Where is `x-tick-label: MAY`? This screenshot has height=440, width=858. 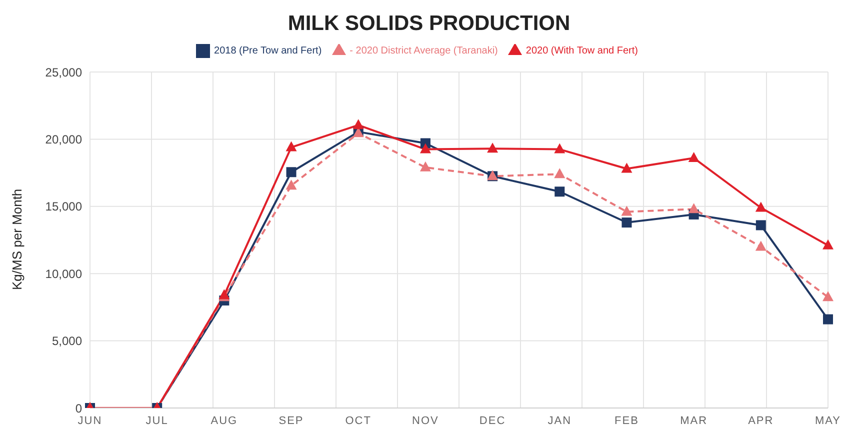
x-tick-label: MAY is located at coordinates (828, 420).